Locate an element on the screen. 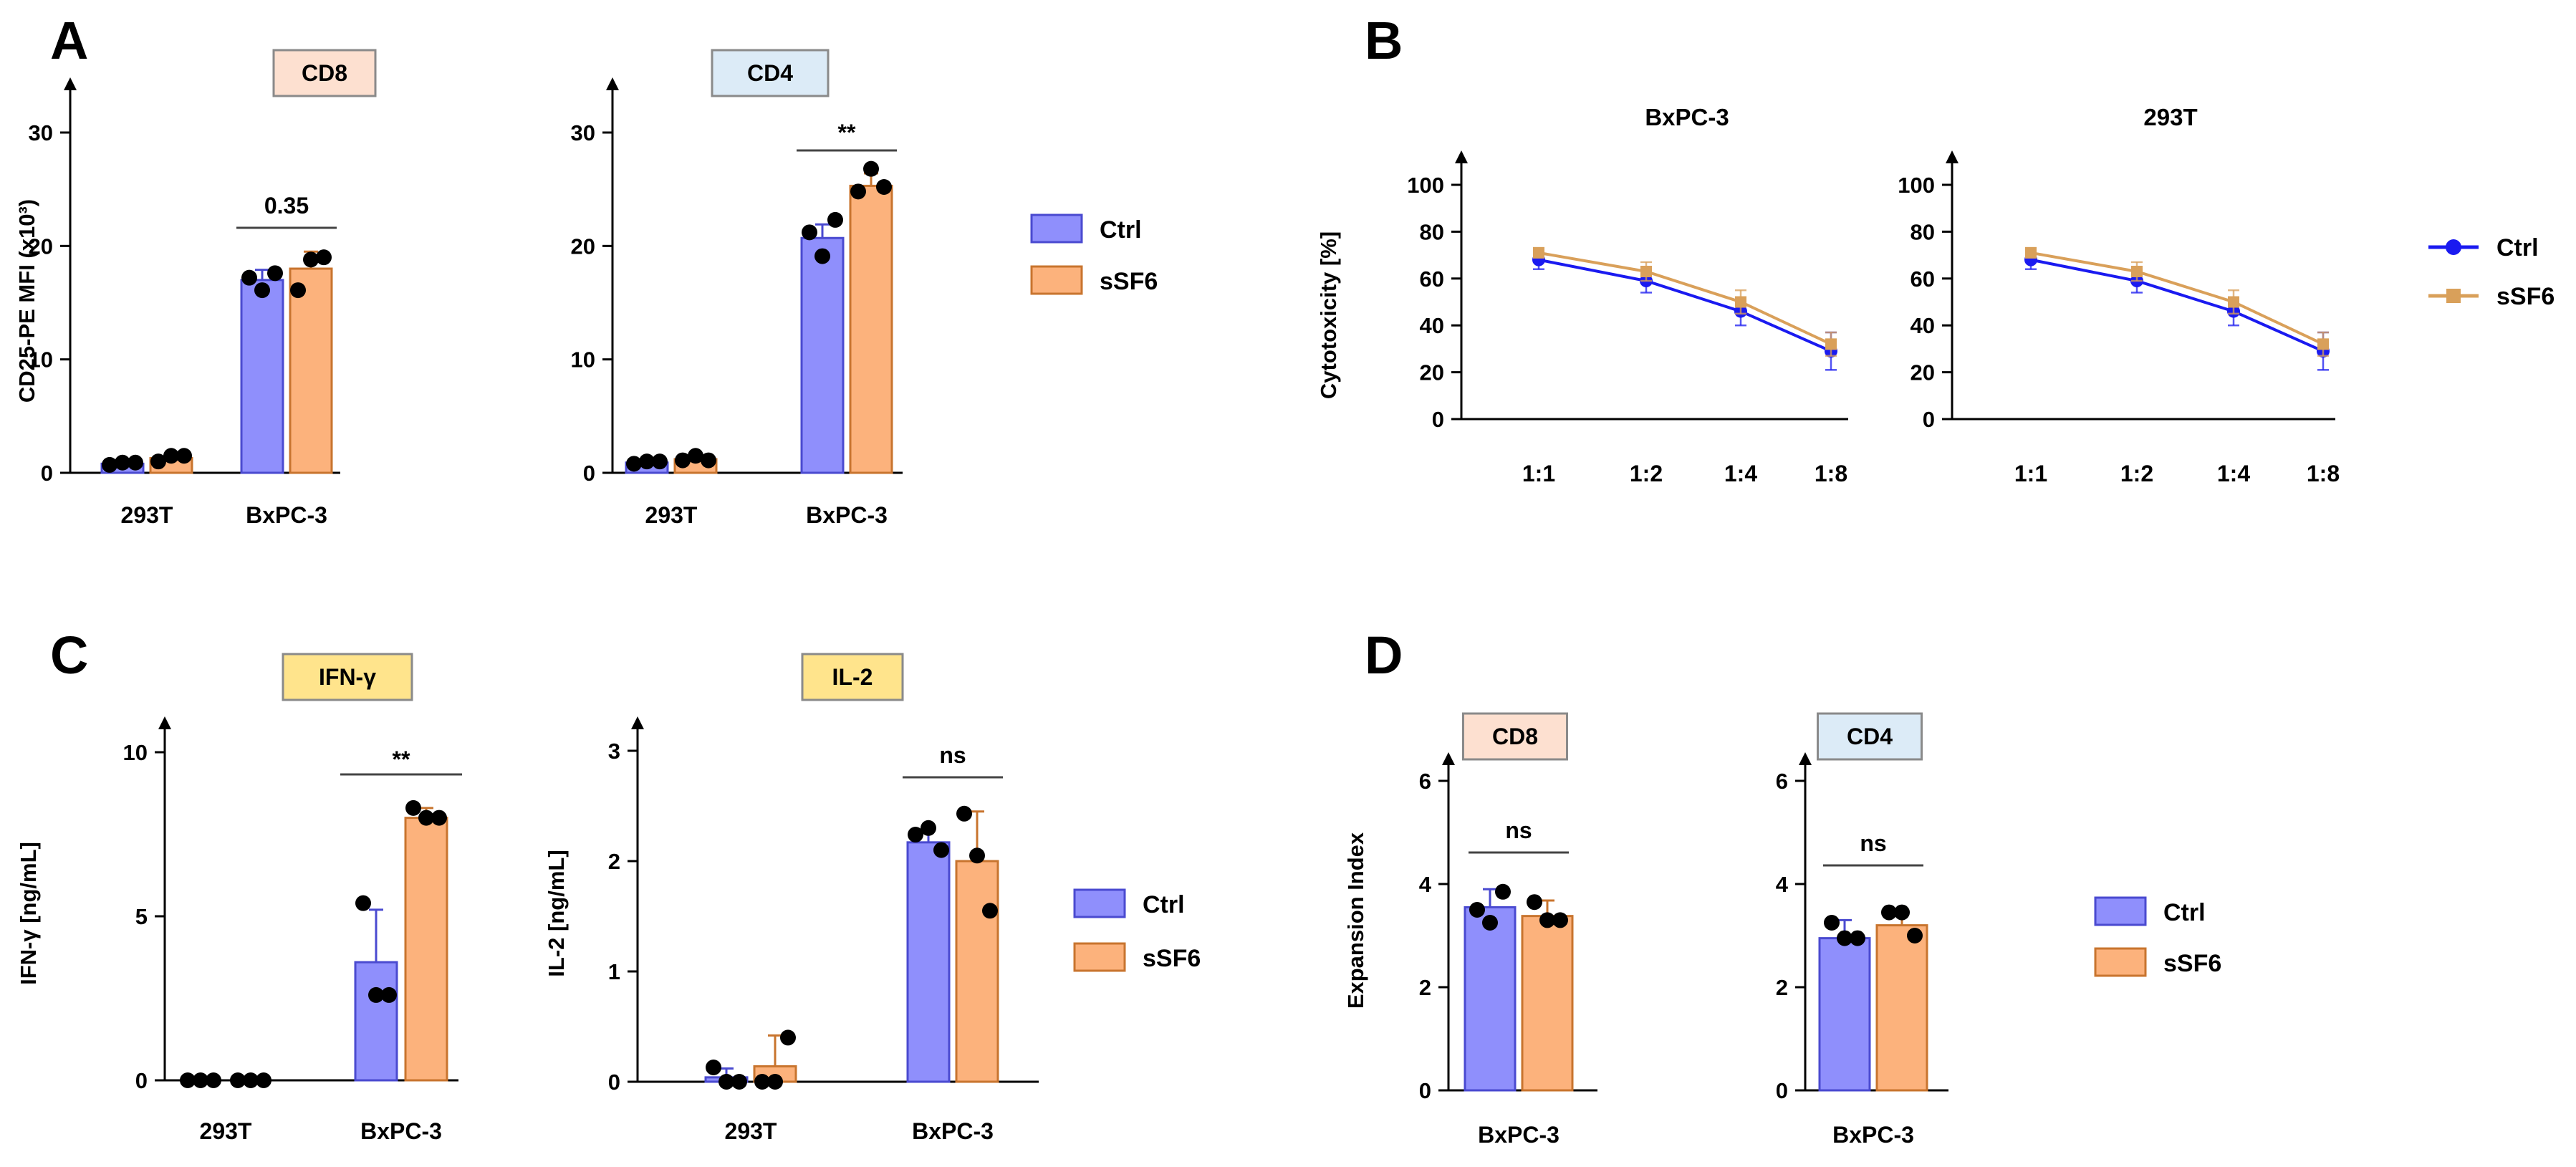 This screenshot has height=1167, width=2576. legend-a: Ctrl sSF6 is located at coordinates (1094, 254).